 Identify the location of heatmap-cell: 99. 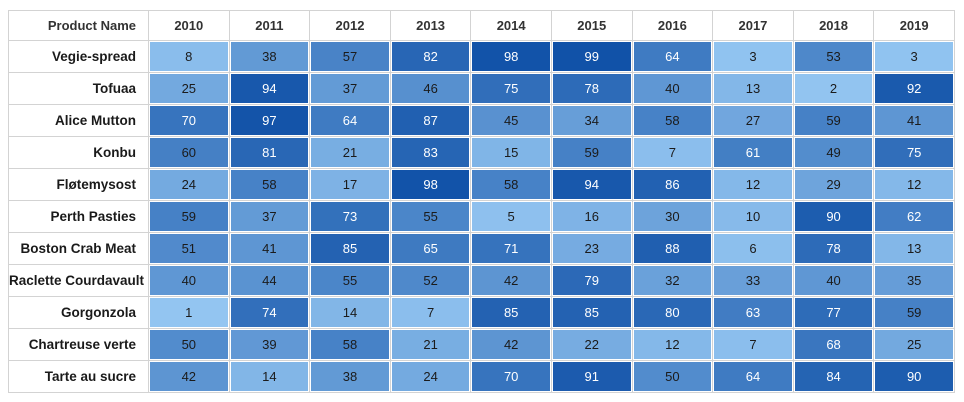
(591, 56).